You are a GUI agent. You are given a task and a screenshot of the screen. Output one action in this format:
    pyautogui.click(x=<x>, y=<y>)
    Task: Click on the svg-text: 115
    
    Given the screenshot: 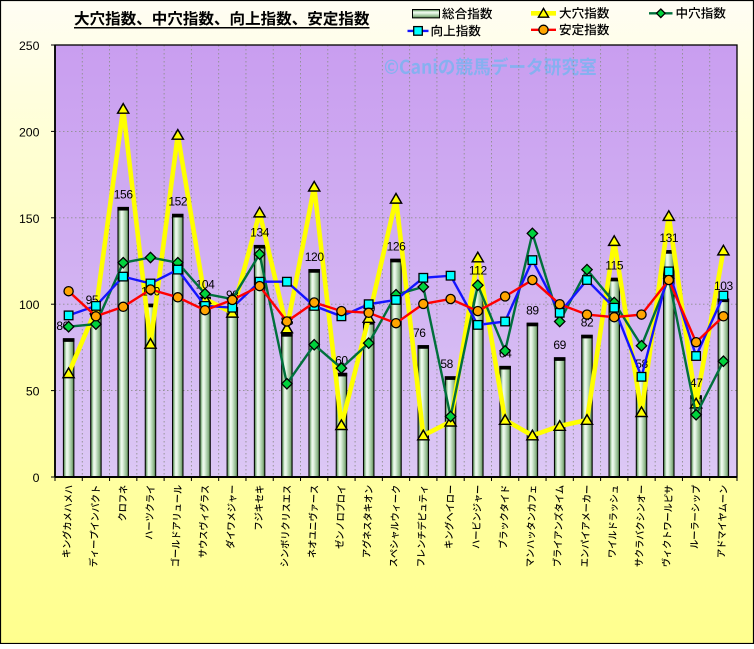 What is the action you would take?
    pyautogui.click(x=614, y=266)
    